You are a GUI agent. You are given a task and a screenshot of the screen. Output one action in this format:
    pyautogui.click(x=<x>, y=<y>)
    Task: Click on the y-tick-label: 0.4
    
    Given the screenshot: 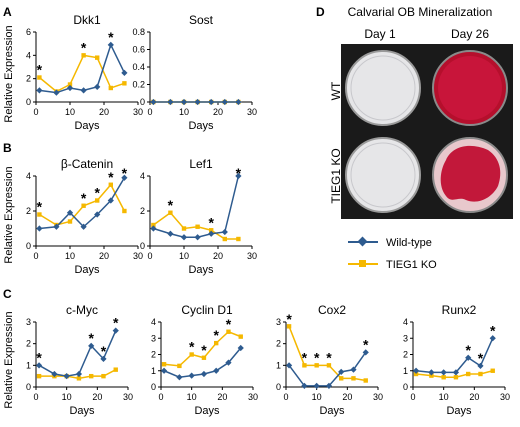 What is the action you would take?
    pyautogui.click(x=138, y=67)
    